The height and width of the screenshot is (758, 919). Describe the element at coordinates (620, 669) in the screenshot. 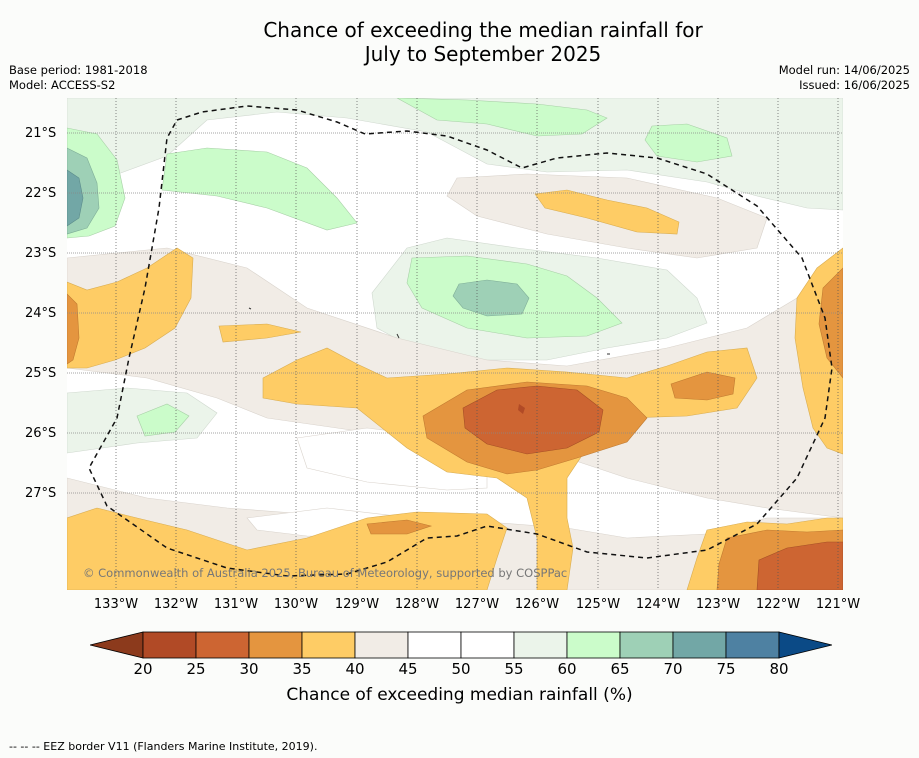

I see `colorbar-tick-65: 65` at that location.